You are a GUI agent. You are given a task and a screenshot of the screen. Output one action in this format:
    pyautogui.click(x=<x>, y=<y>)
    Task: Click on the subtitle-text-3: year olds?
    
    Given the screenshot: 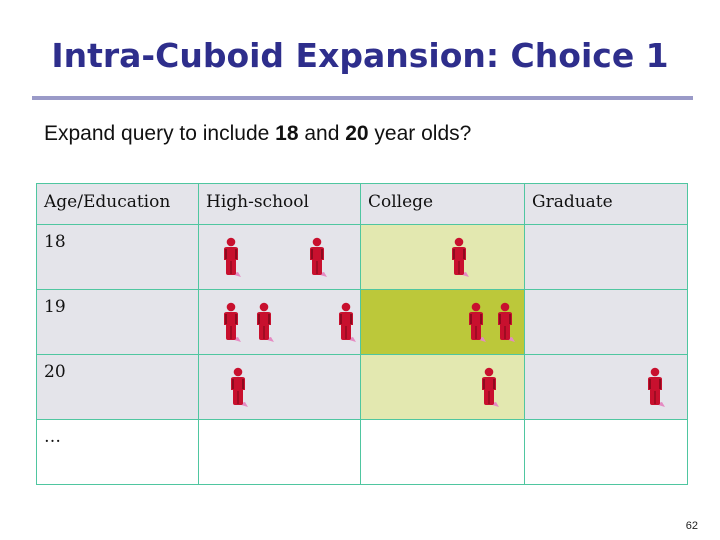 What is the action you would take?
    pyautogui.click(x=420, y=133)
    